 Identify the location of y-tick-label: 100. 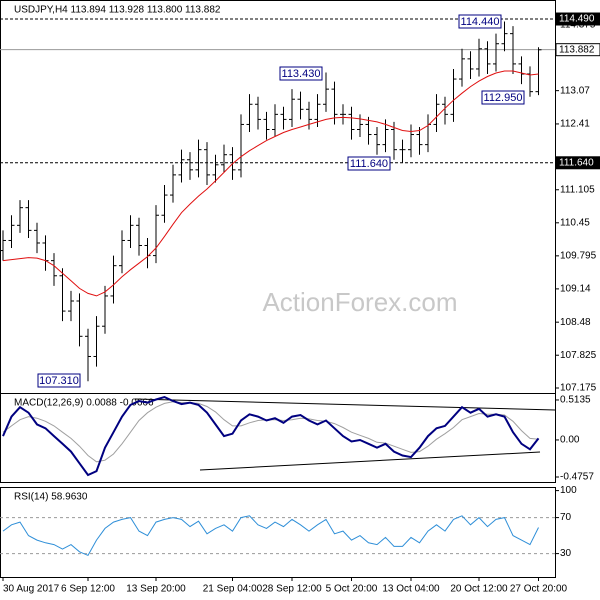
(568, 490).